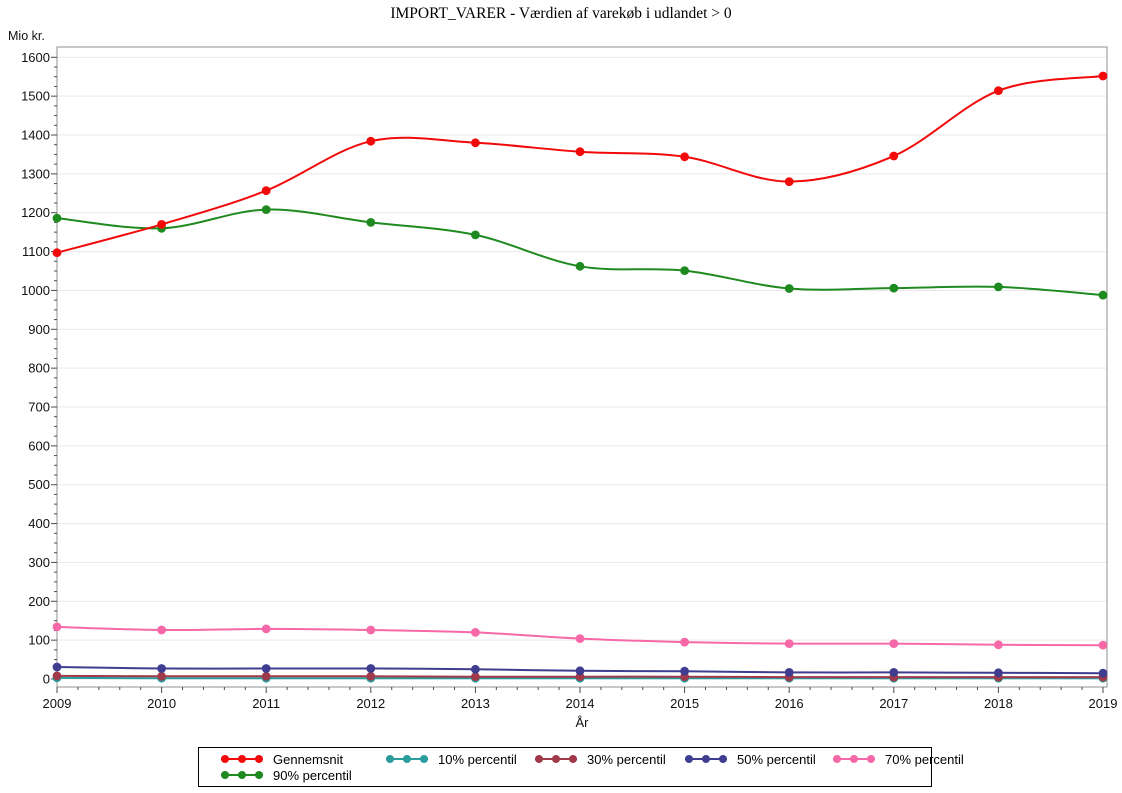  I want to click on svg-text: 600, so click(39, 445).